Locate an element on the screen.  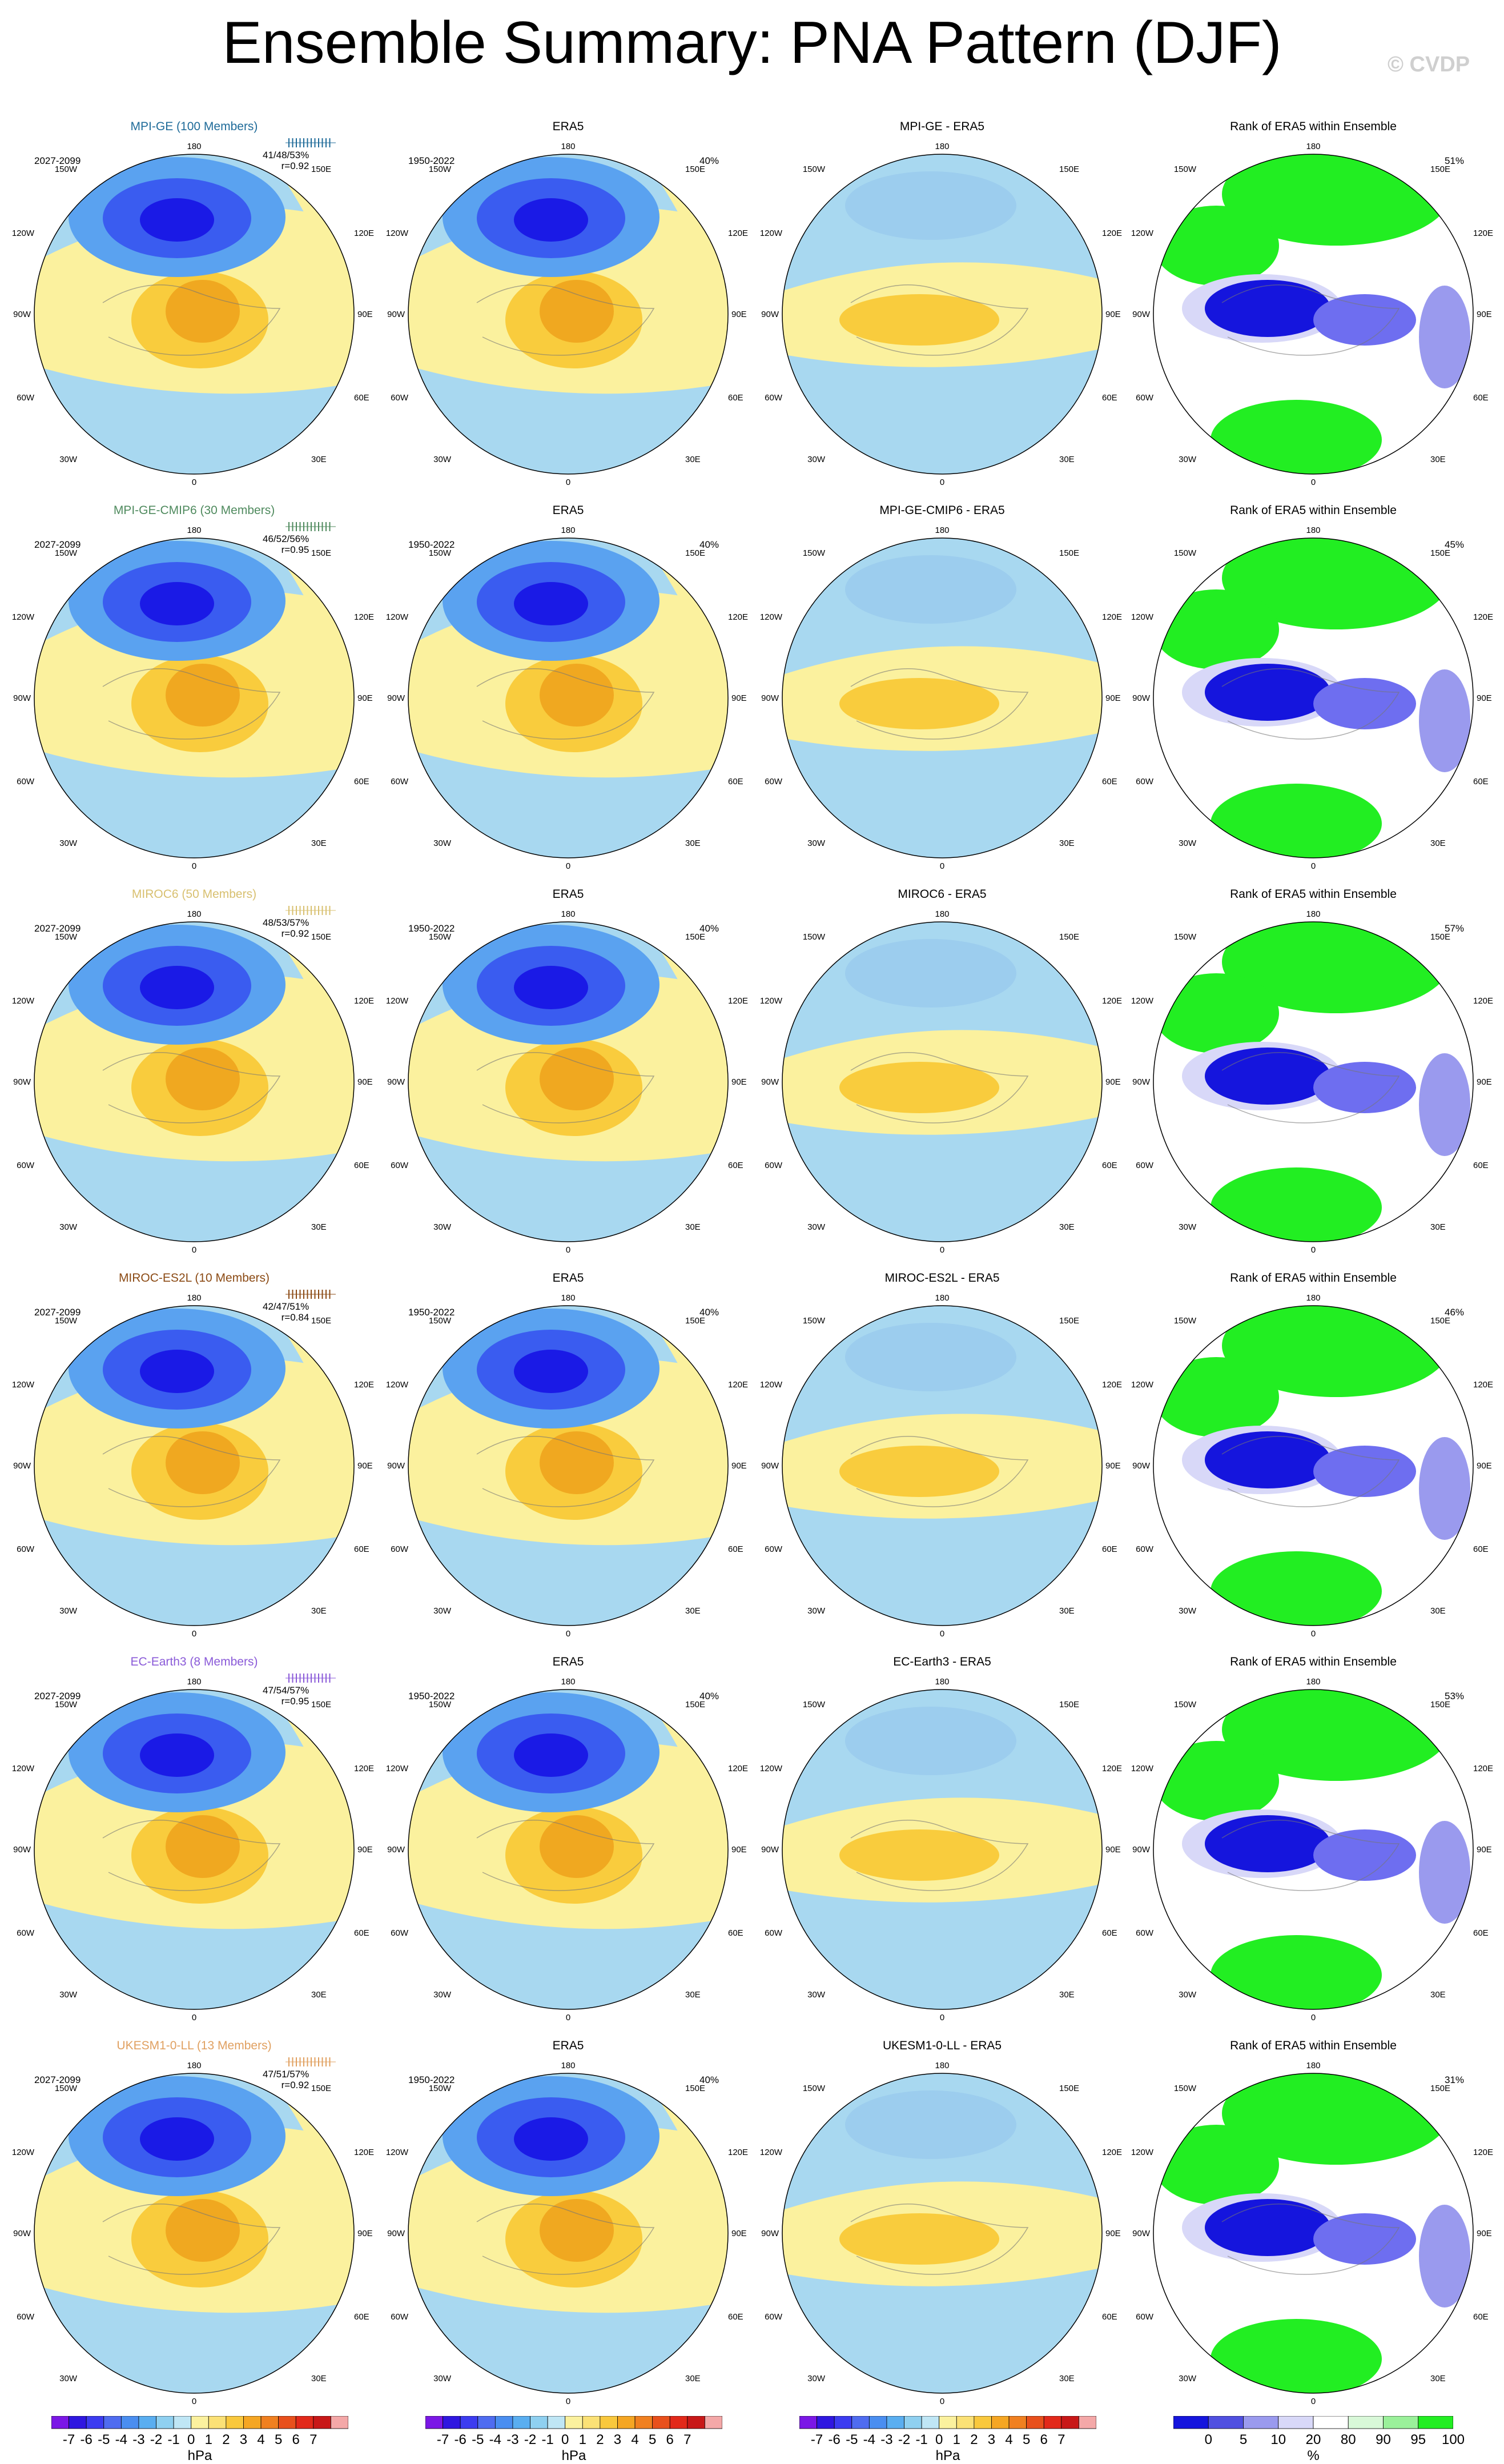
colorbar-rank-swatch is located at coordinates (1226, 2422).